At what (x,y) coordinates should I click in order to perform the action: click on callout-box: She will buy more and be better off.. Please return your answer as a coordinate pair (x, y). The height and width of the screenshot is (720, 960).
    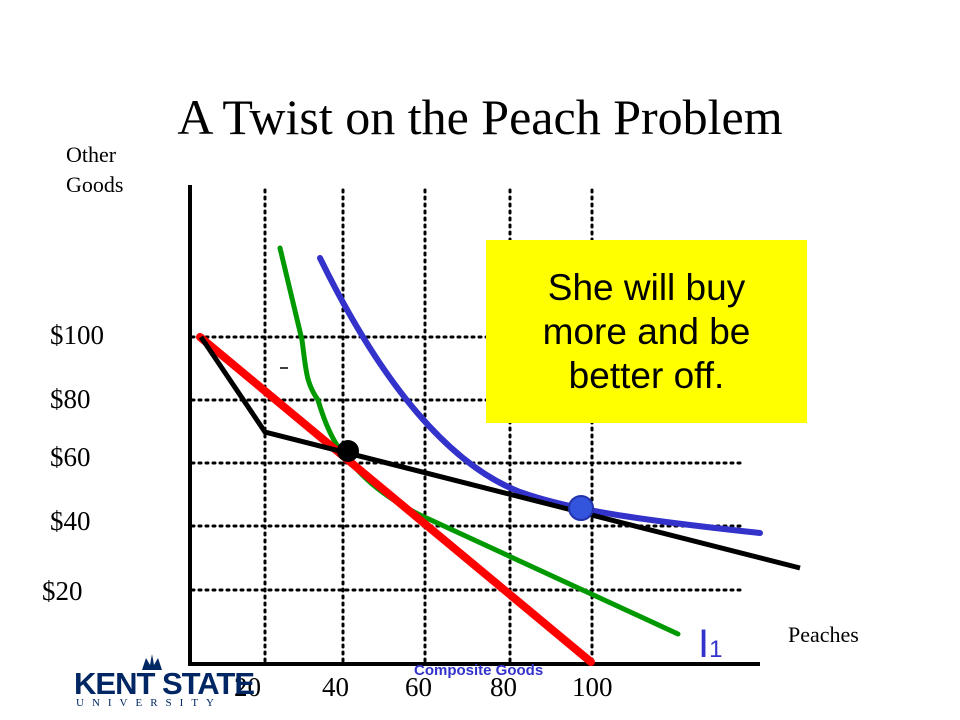
    Looking at the image, I should click on (646, 331).